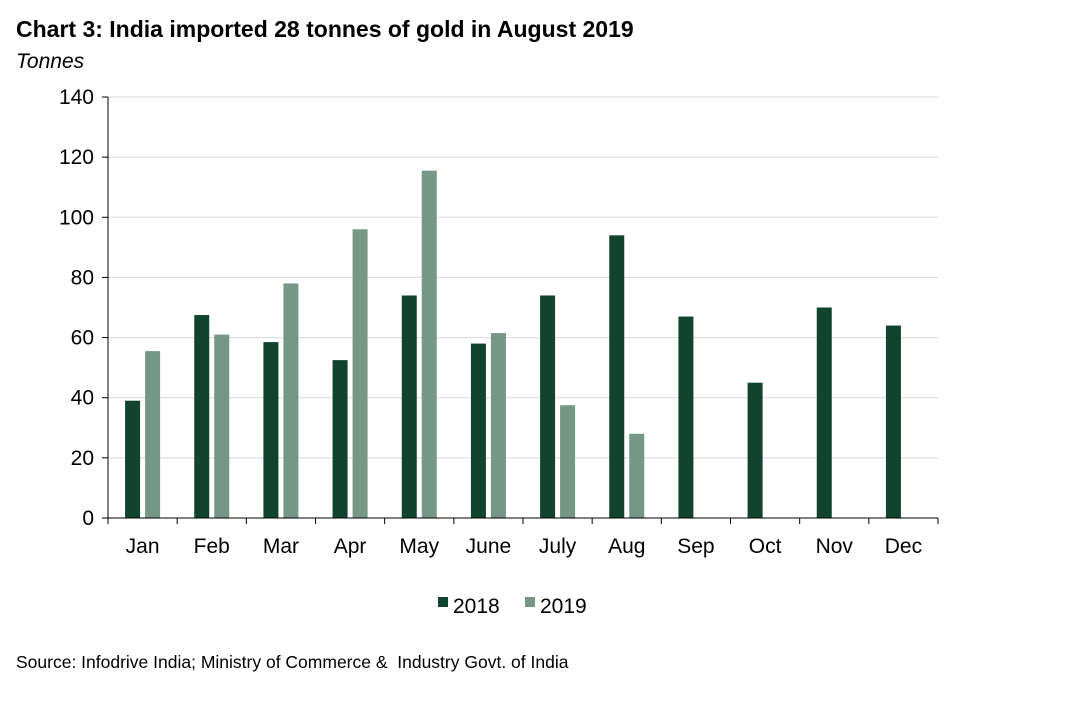 This screenshot has width=1075, height=709. What do you see at coordinates (82, 338) in the screenshot?
I see `y-tick-label: 60` at bounding box center [82, 338].